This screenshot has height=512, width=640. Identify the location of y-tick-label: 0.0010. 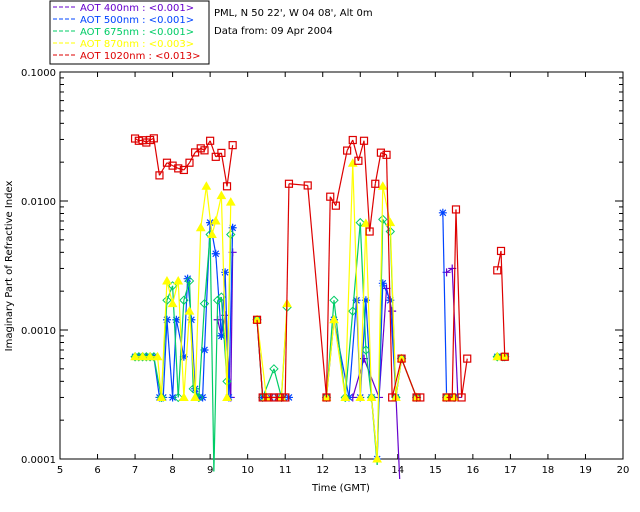
(38, 331).